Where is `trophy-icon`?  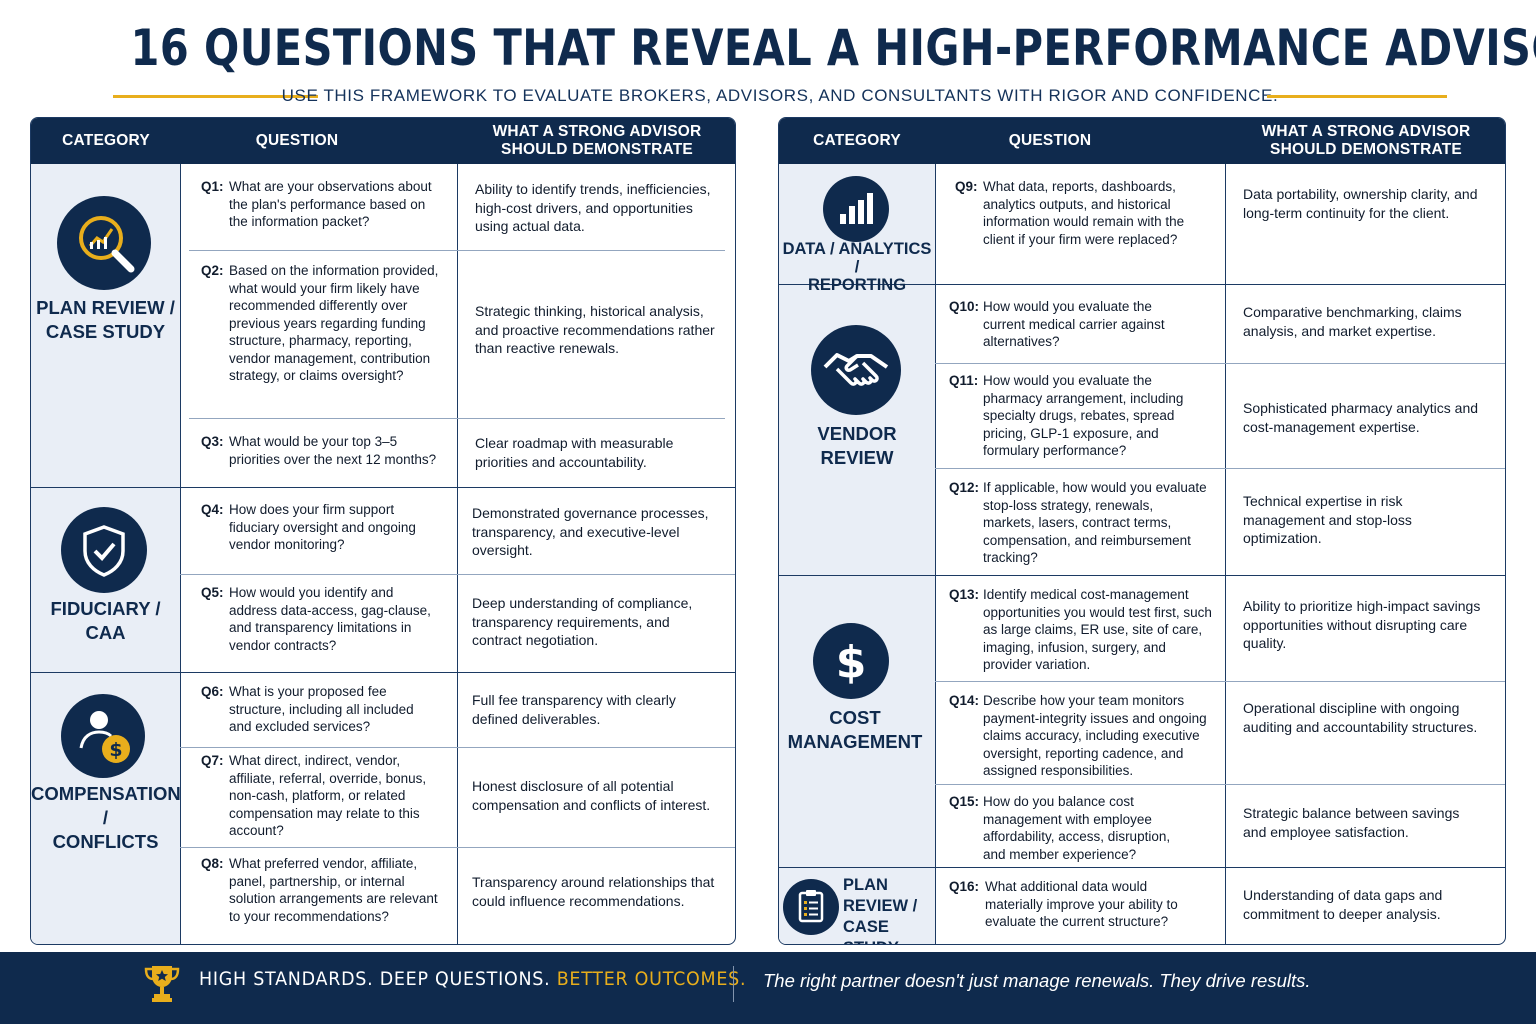 trophy-icon is located at coordinates (162, 984).